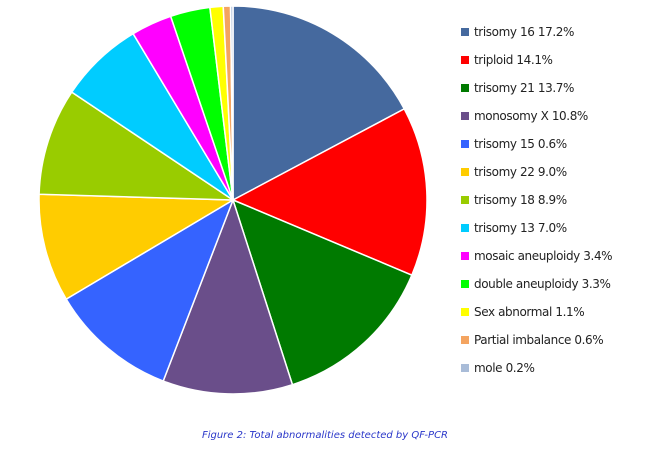 This screenshot has width=650, height=461. What do you see at coordinates (520, 144) in the screenshot?
I see `legend-label: trisomy 15 0.6%` at bounding box center [520, 144].